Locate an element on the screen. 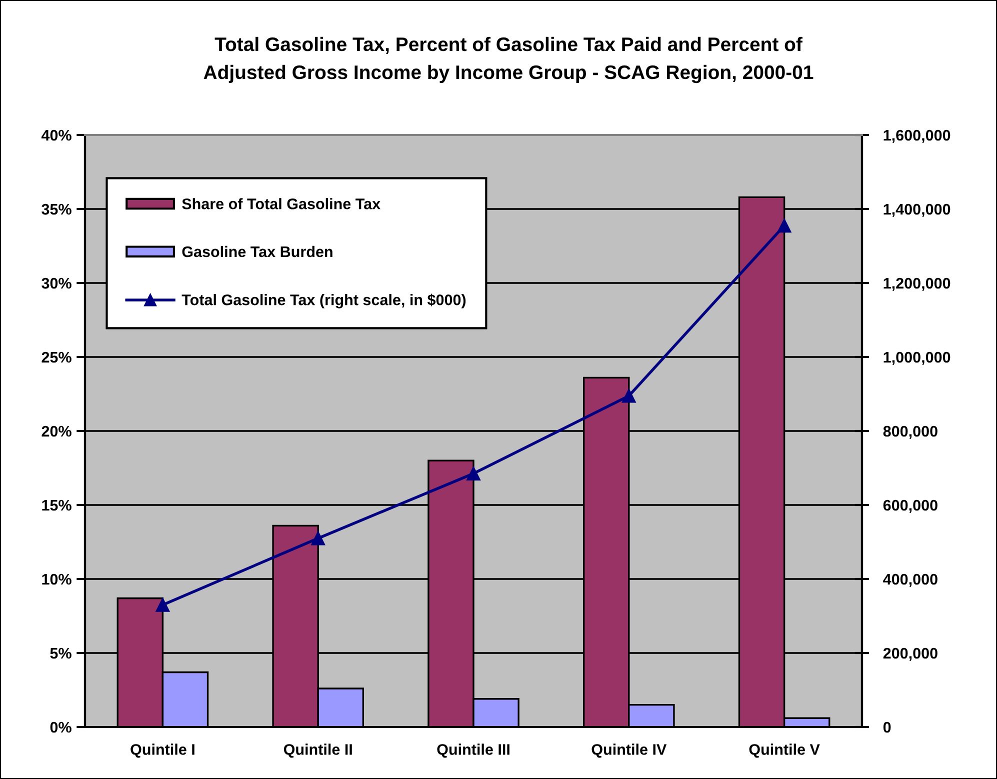  x-tick-label: Quintile V is located at coordinates (784, 751).